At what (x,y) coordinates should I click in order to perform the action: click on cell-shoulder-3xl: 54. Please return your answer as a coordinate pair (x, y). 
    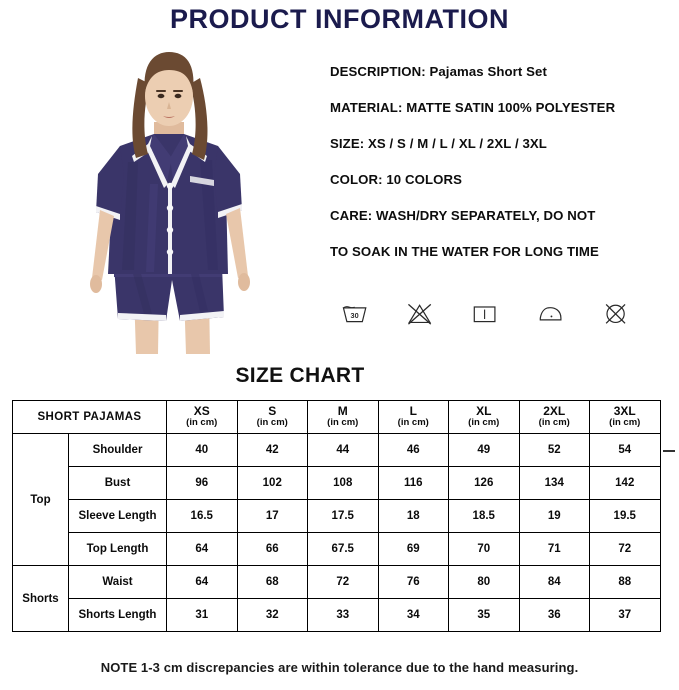
    Looking at the image, I should click on (625, 450).